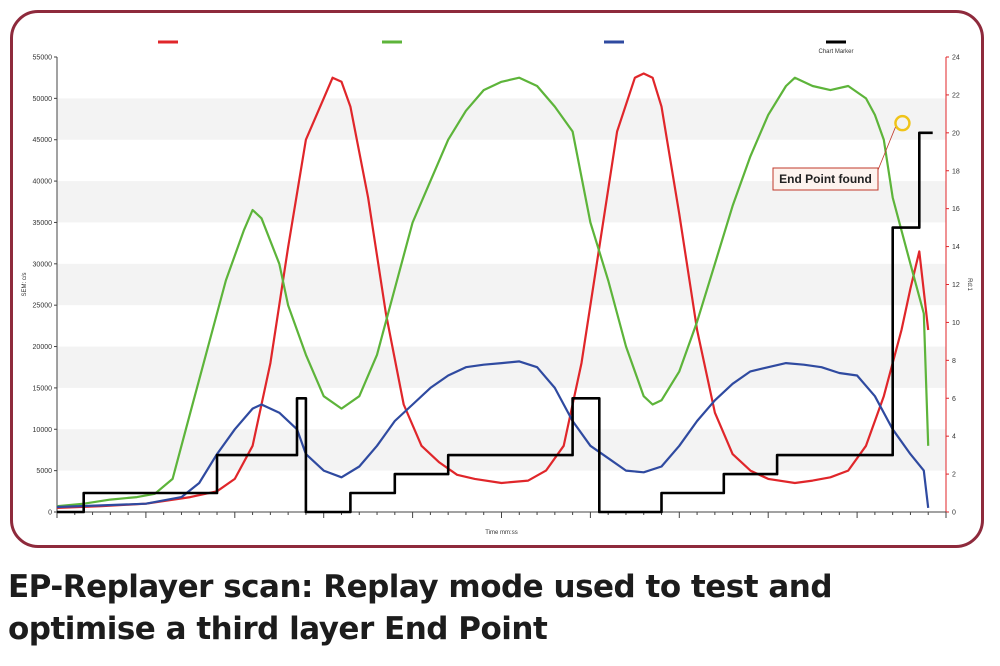 The image size is (1000, 666). I want to click on left-tick-label: 35000, so click(43, 223).